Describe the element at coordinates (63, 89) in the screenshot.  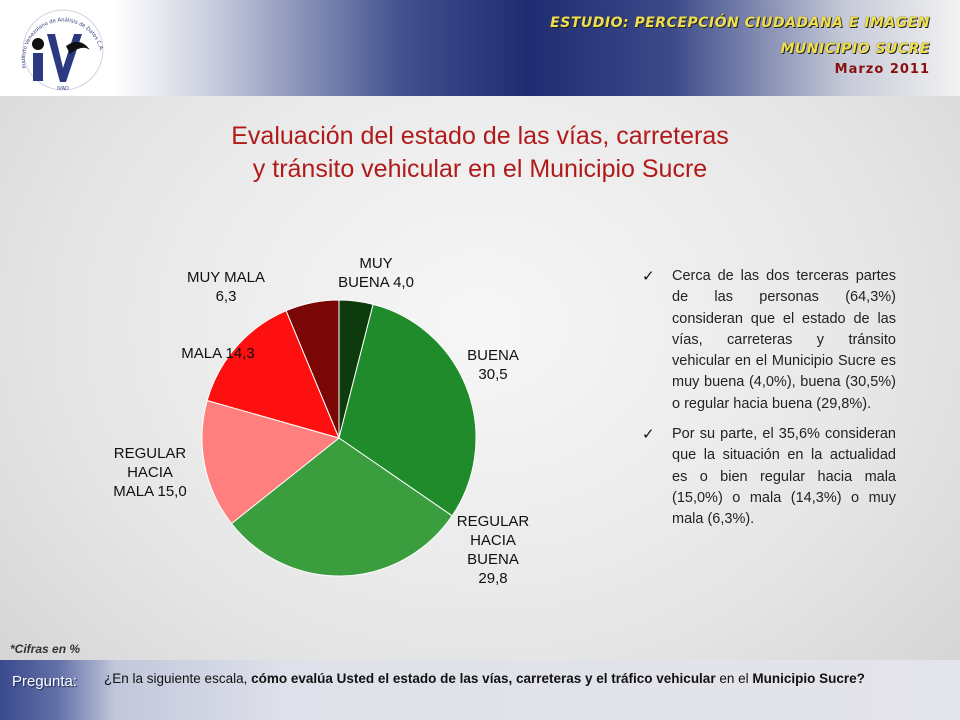
I see `logo-letters: IVAD` at that location.